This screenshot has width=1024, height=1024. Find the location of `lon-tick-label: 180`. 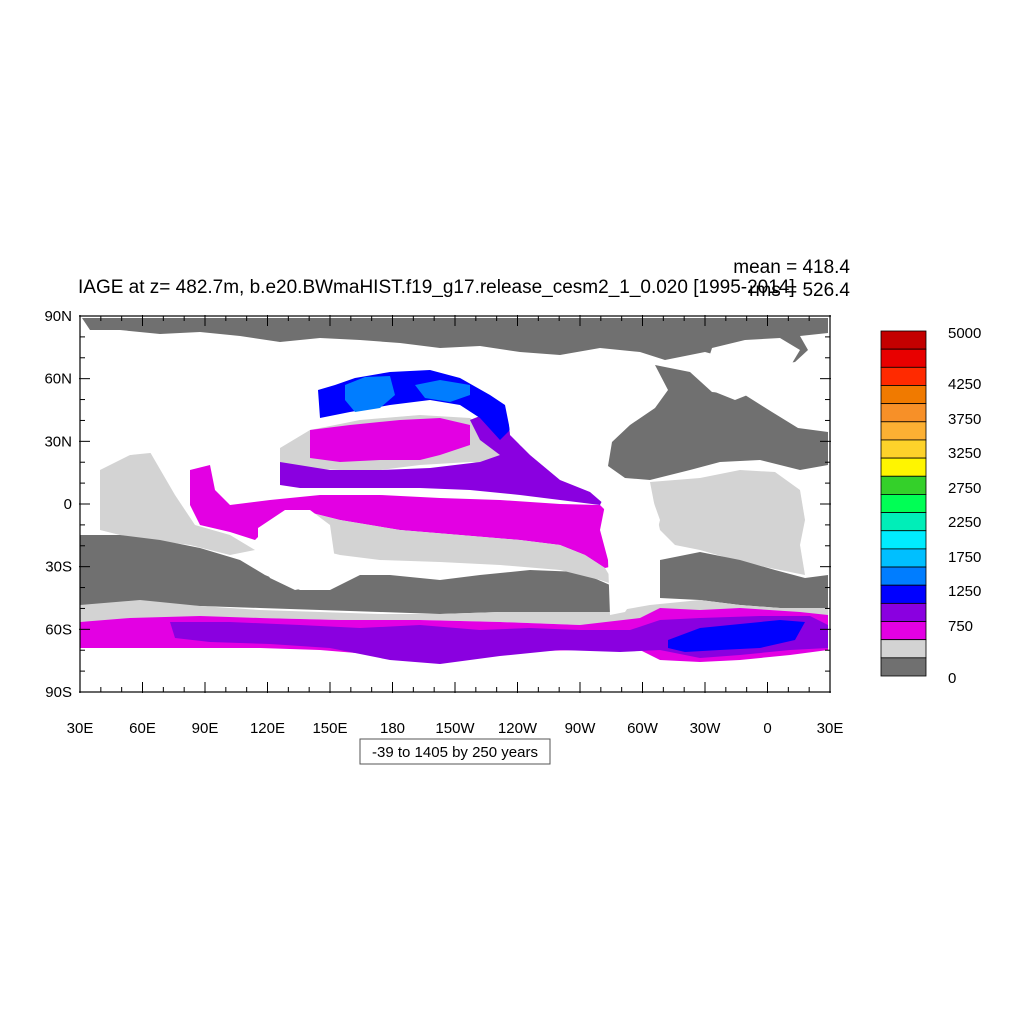

lon-tick-label: 180 is located at coordinates (392, 728).